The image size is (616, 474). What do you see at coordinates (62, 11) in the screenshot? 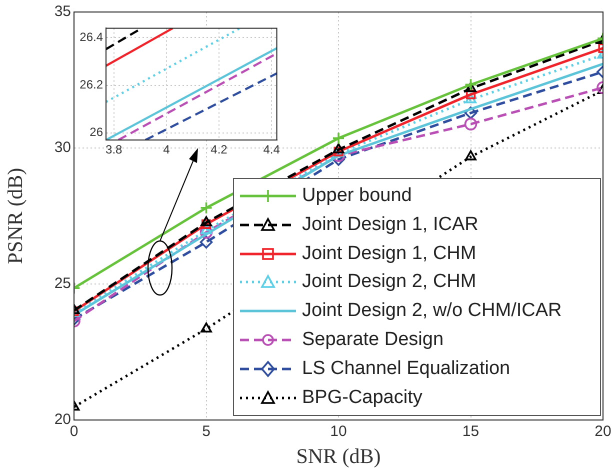
I see `y-tick-label: 35` at bounding box center [62, 11].